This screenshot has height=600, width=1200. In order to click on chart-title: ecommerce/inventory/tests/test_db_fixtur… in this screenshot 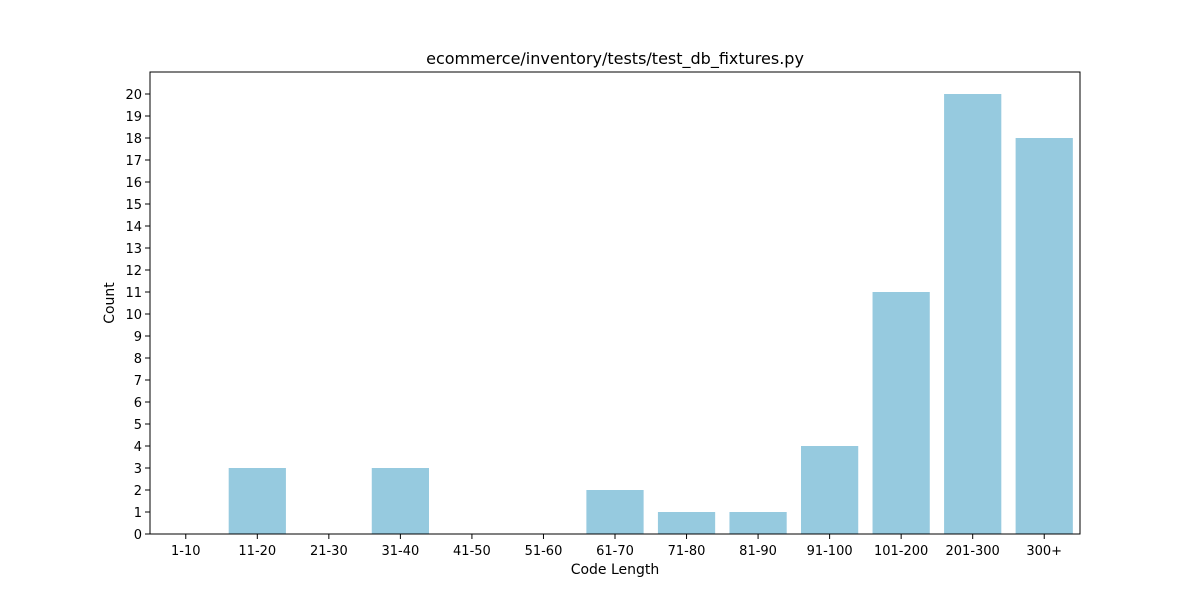, I will do `click(615, 59)`.